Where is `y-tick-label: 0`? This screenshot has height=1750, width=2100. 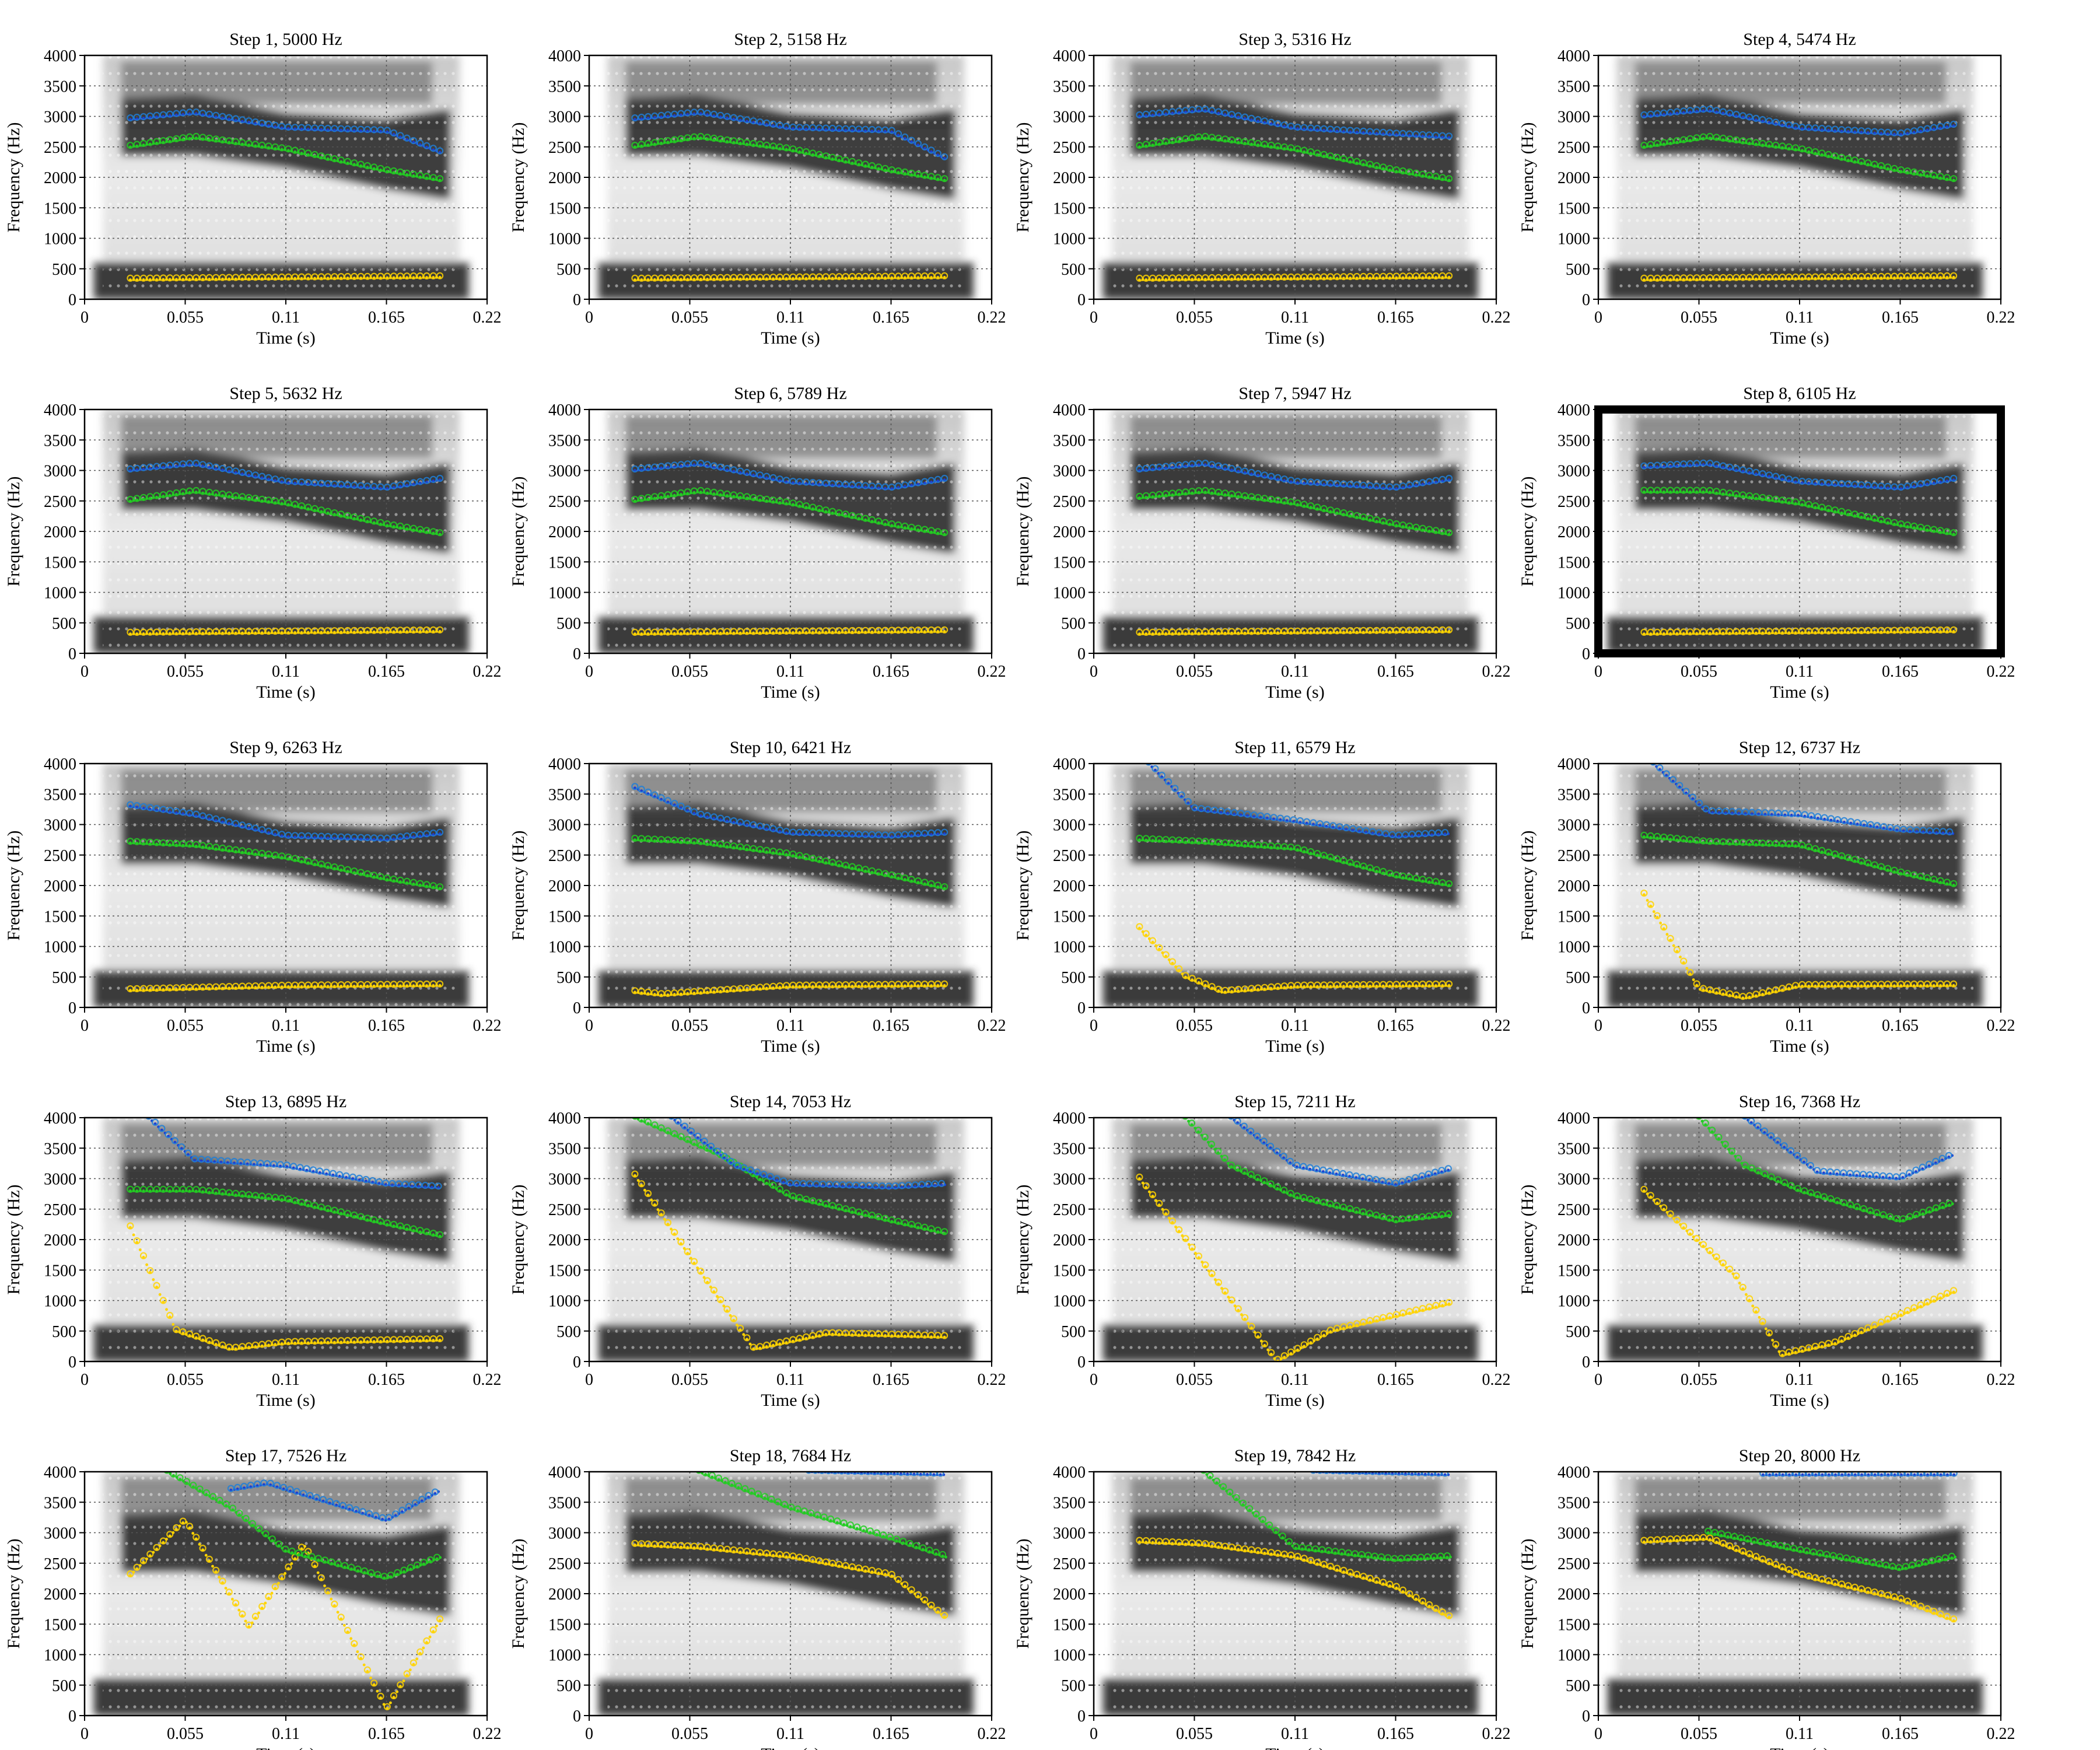
y-tick-label: 0 is located at coordinates (1586, 300).